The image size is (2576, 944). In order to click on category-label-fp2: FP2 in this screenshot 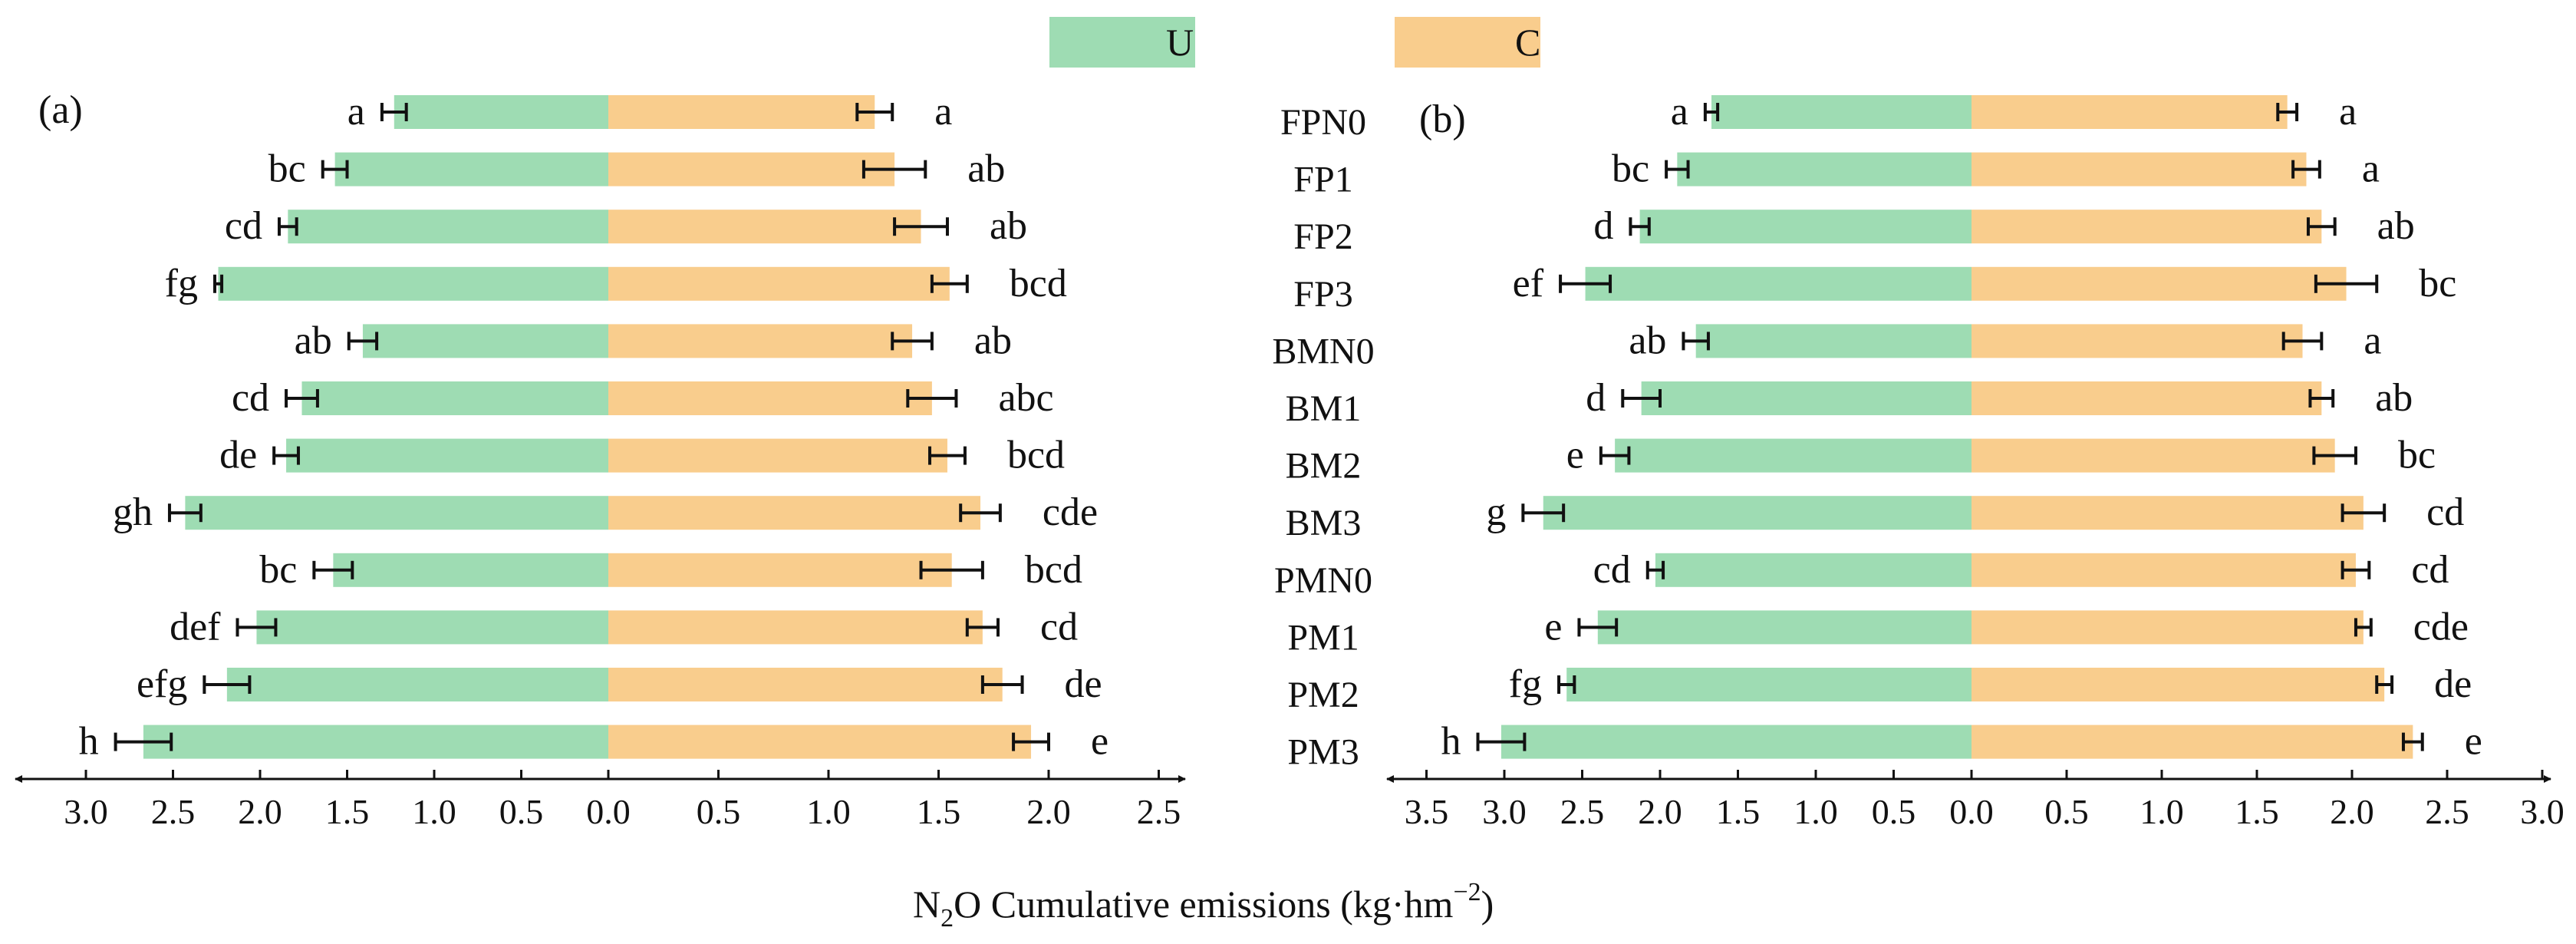, I will do `click(1322, 236)`.